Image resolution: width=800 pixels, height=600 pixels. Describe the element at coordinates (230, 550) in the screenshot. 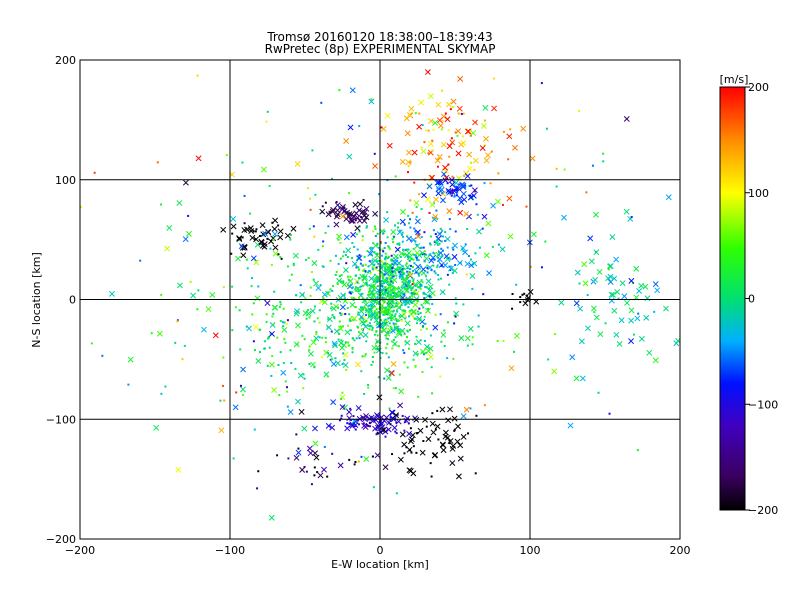

I see `x-tick-label: −100` at that location.